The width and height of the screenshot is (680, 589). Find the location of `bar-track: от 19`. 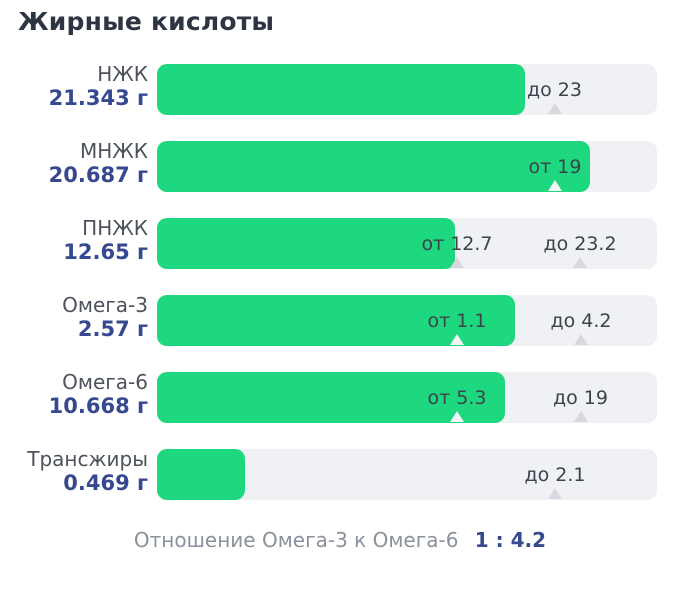

bar-track: от 19 is located at coordinates (407, 167).